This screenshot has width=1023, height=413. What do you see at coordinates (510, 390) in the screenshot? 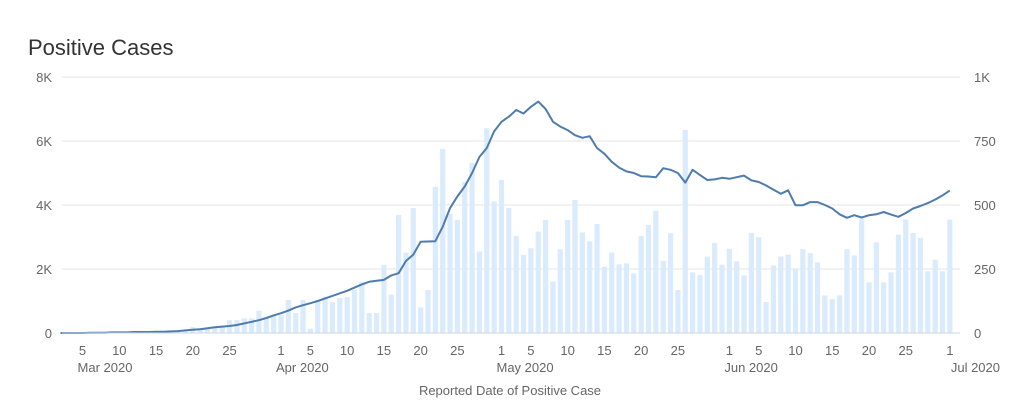
I see `x-axis-title: Reported Date of Positive Case` at bounding box center [510, 390].